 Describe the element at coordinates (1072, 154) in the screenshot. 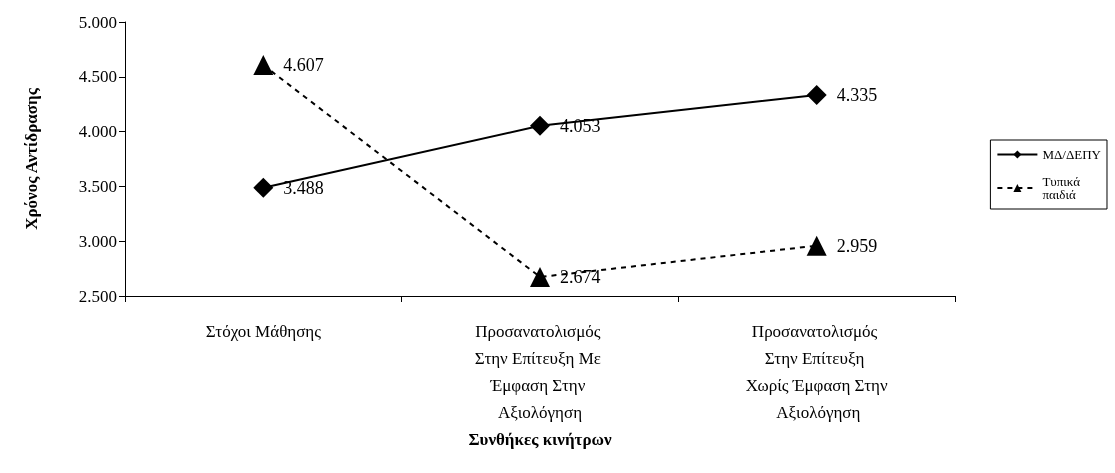

I see `legend-label: ΜΔ/ΔΕΠΥ` at that location.